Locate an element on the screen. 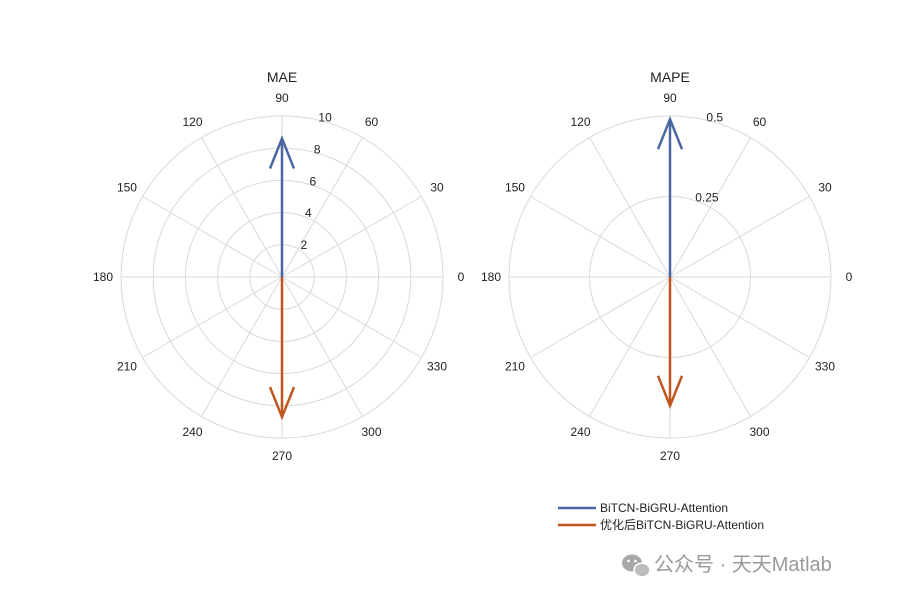 This screenshot has width=920, height=600. radial-tick-label: 6 is located at coordinates (312, 181).